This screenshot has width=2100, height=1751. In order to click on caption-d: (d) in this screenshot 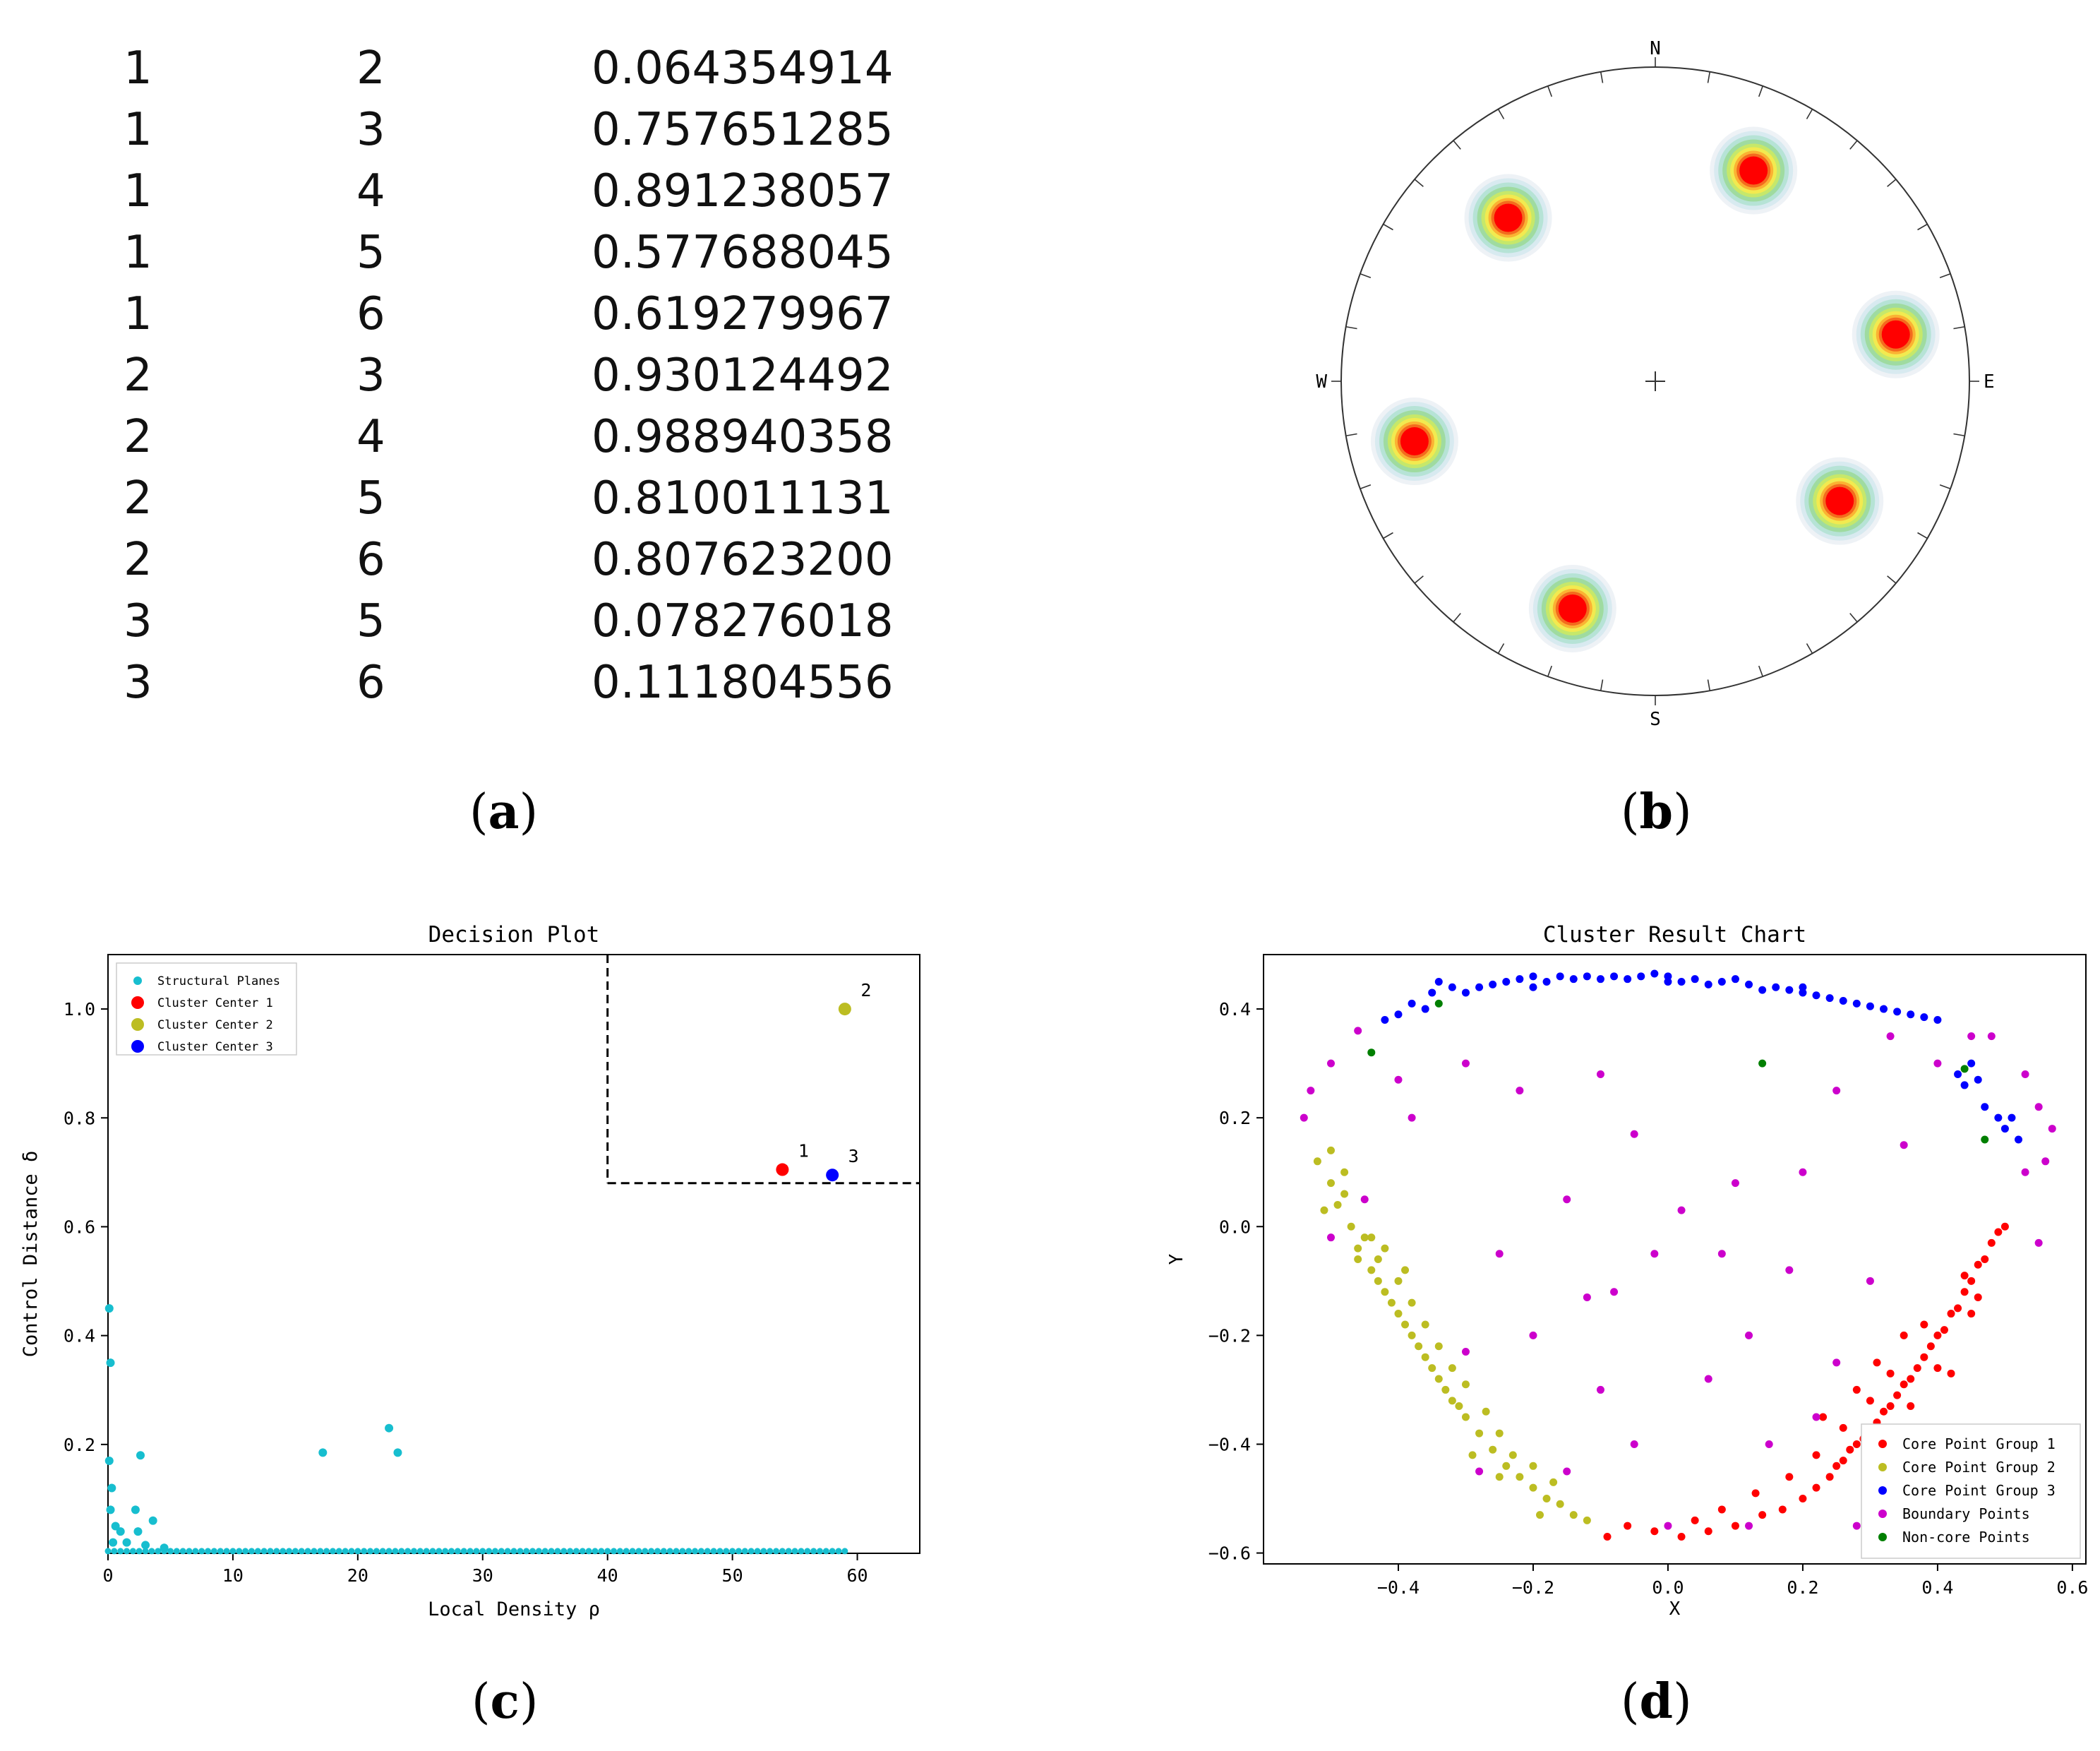, I will do `click(1657, 1701)`.